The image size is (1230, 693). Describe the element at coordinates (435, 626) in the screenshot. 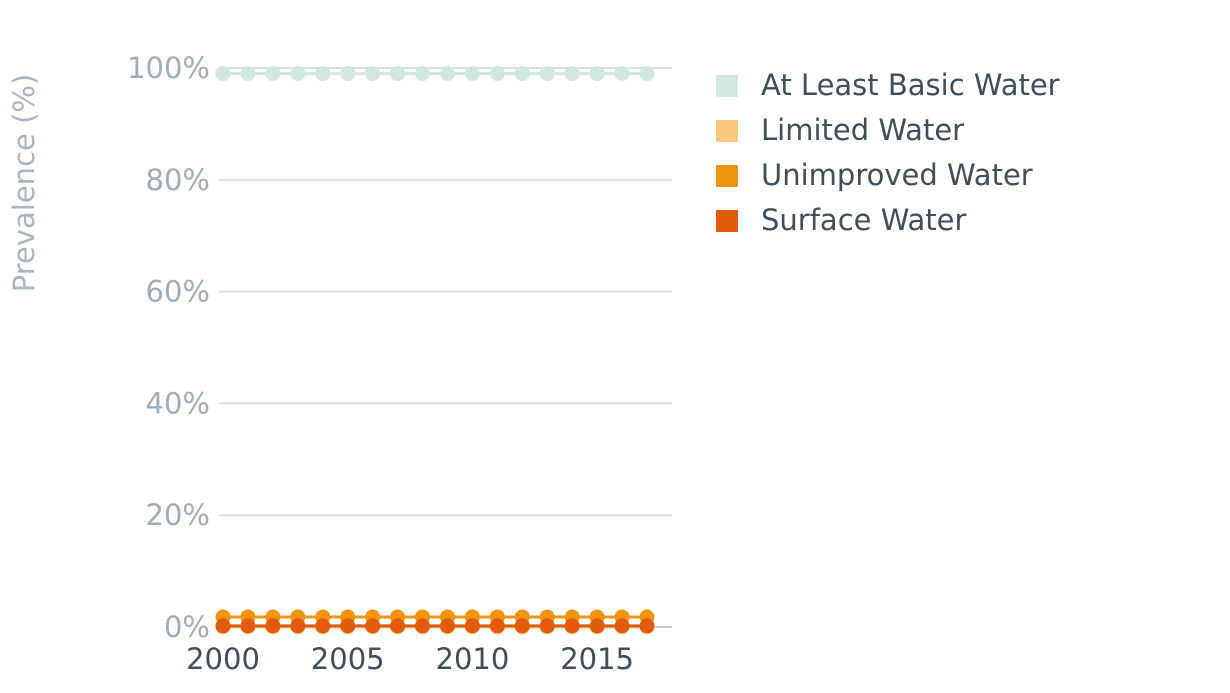

I see `series-surface-water` at that location.